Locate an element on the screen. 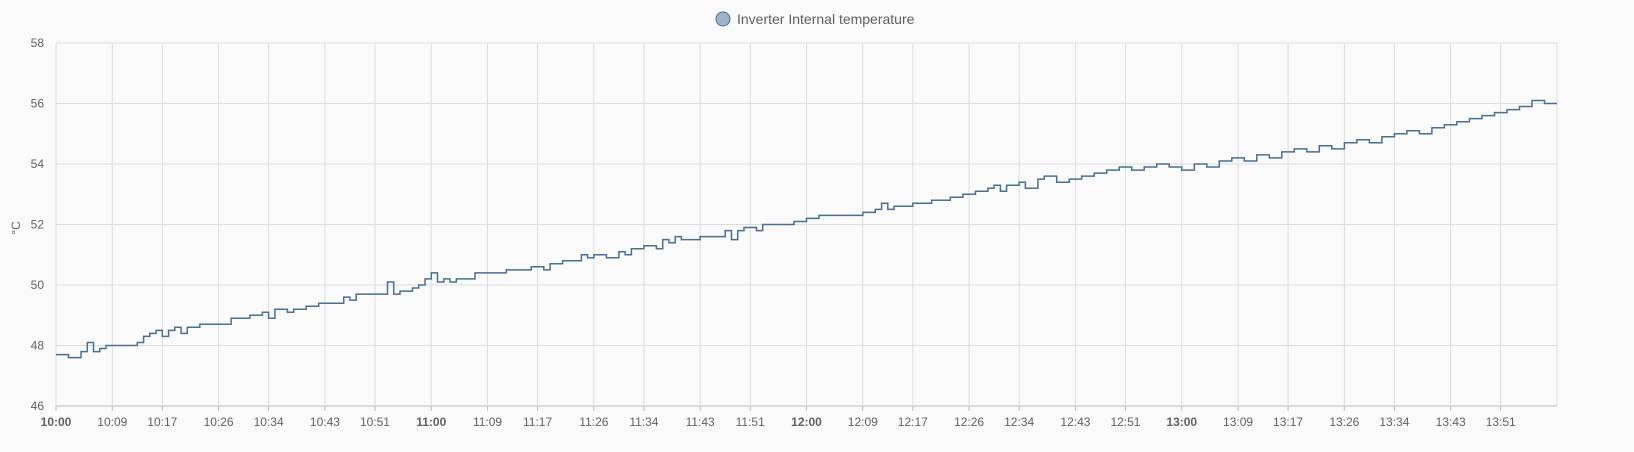 The image size is (1634, 452). x-tick-label: 10:00 is located at coordinates (56, 422).